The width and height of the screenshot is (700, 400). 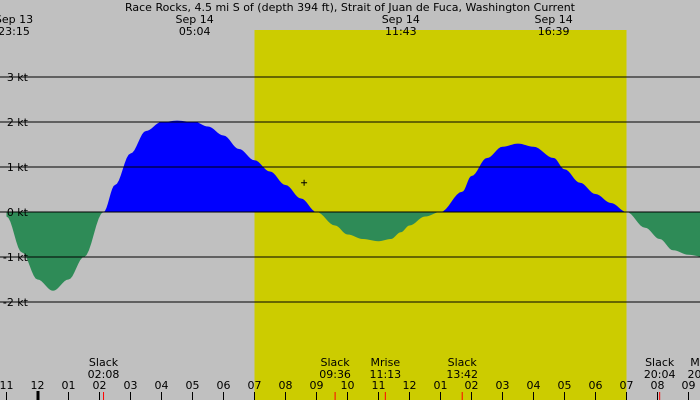 I want to click on event-time-label: 13:42, so click(x=462, y=374).